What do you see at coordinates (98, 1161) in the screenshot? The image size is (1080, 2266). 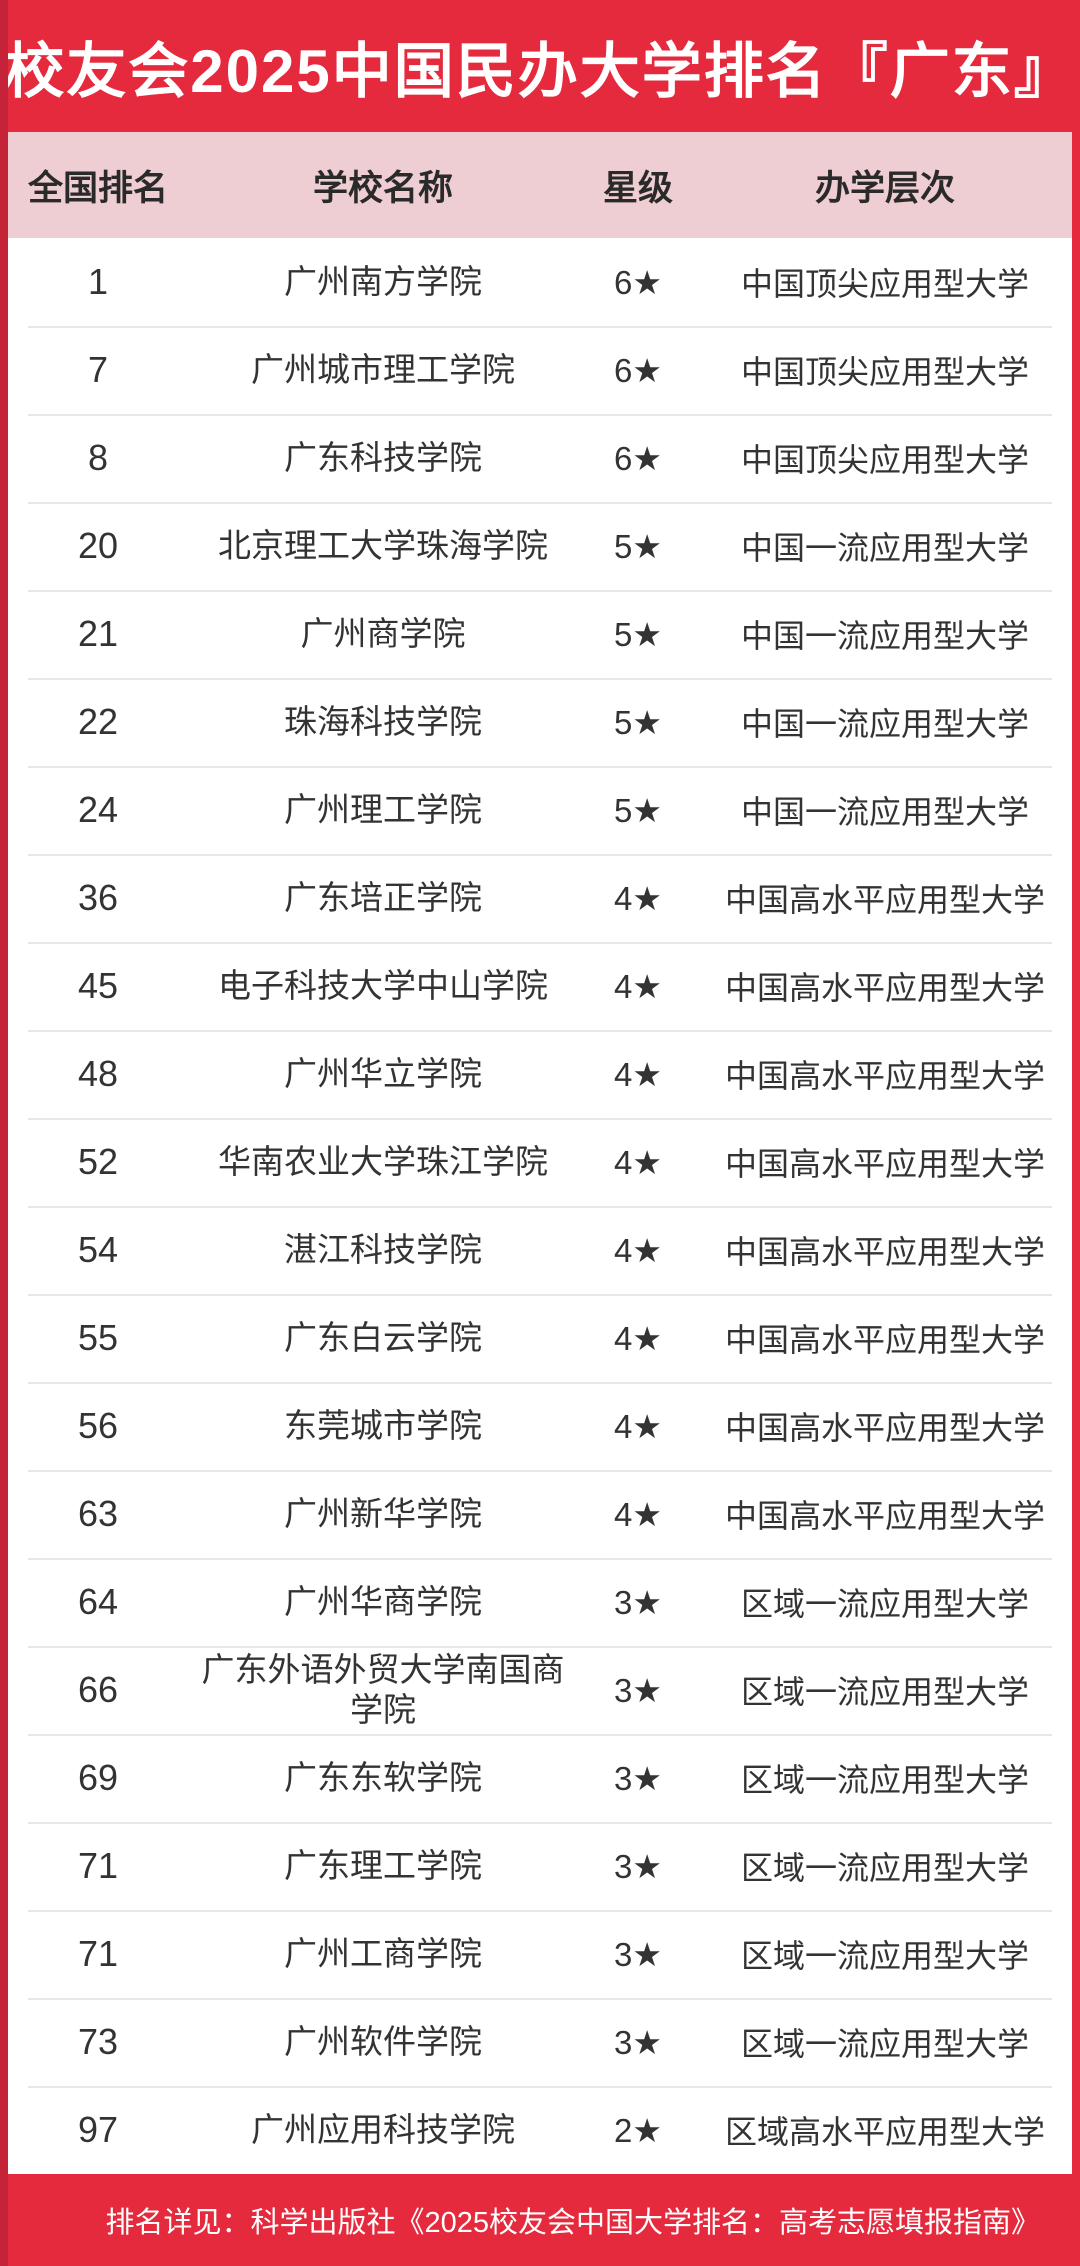 I see `rank-cell: 52` at bounding box center [98, 1161].